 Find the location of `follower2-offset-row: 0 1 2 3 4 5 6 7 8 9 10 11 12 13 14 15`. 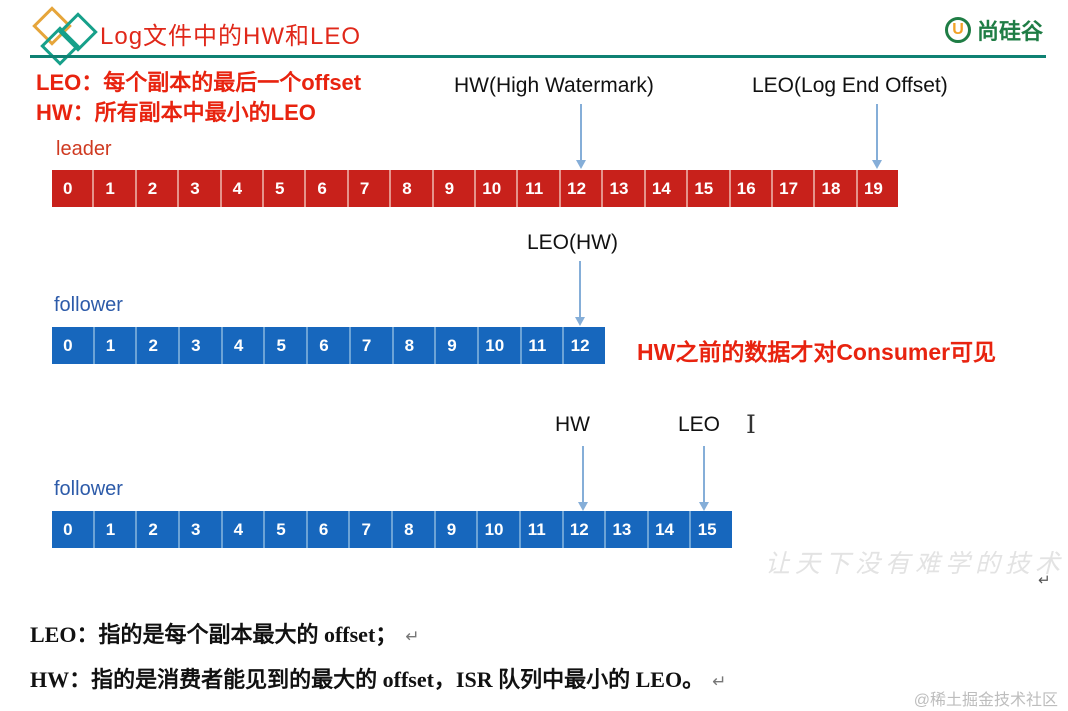

follower2-offset-row: 0 1 2 3 4 5 6 7 8 9 10 11 12 13 14 15 is located at coordinates (392, 529).